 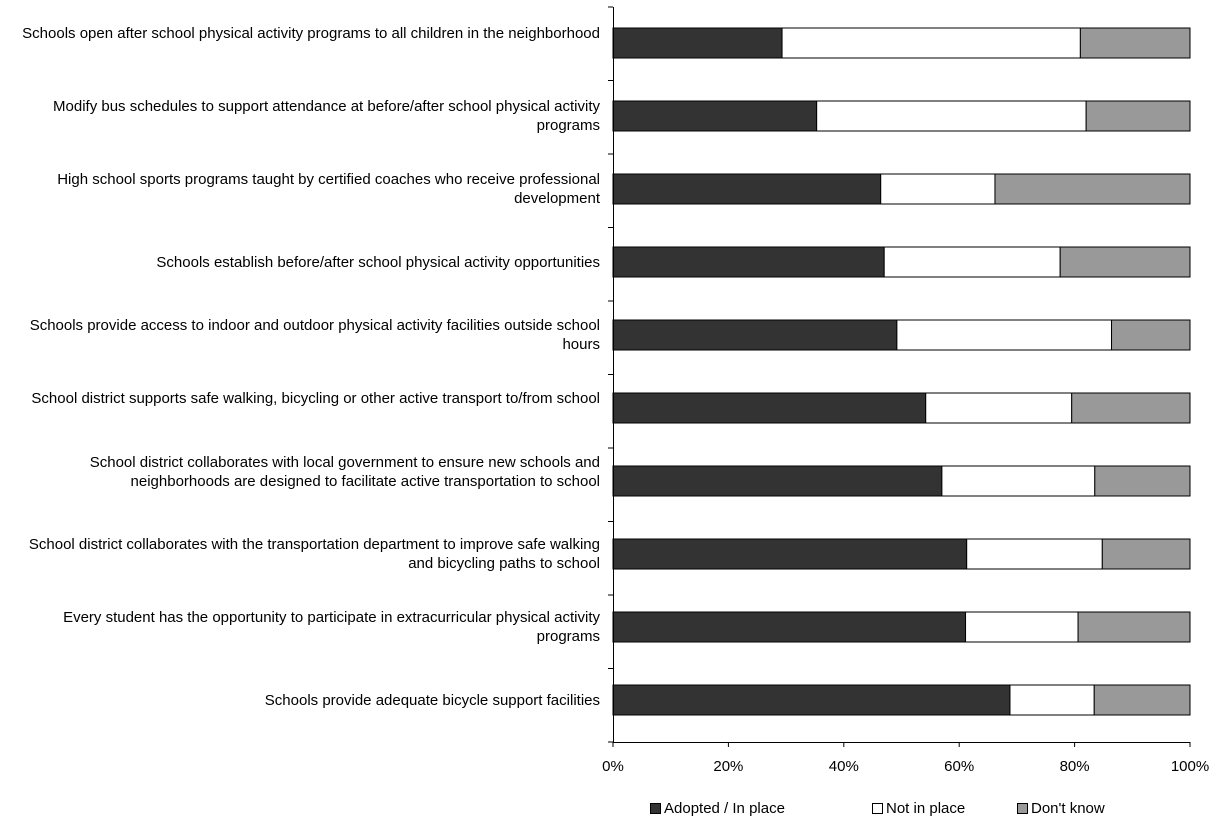 I want to click on legend-label: Don't know, so click(x=1068, y=808).